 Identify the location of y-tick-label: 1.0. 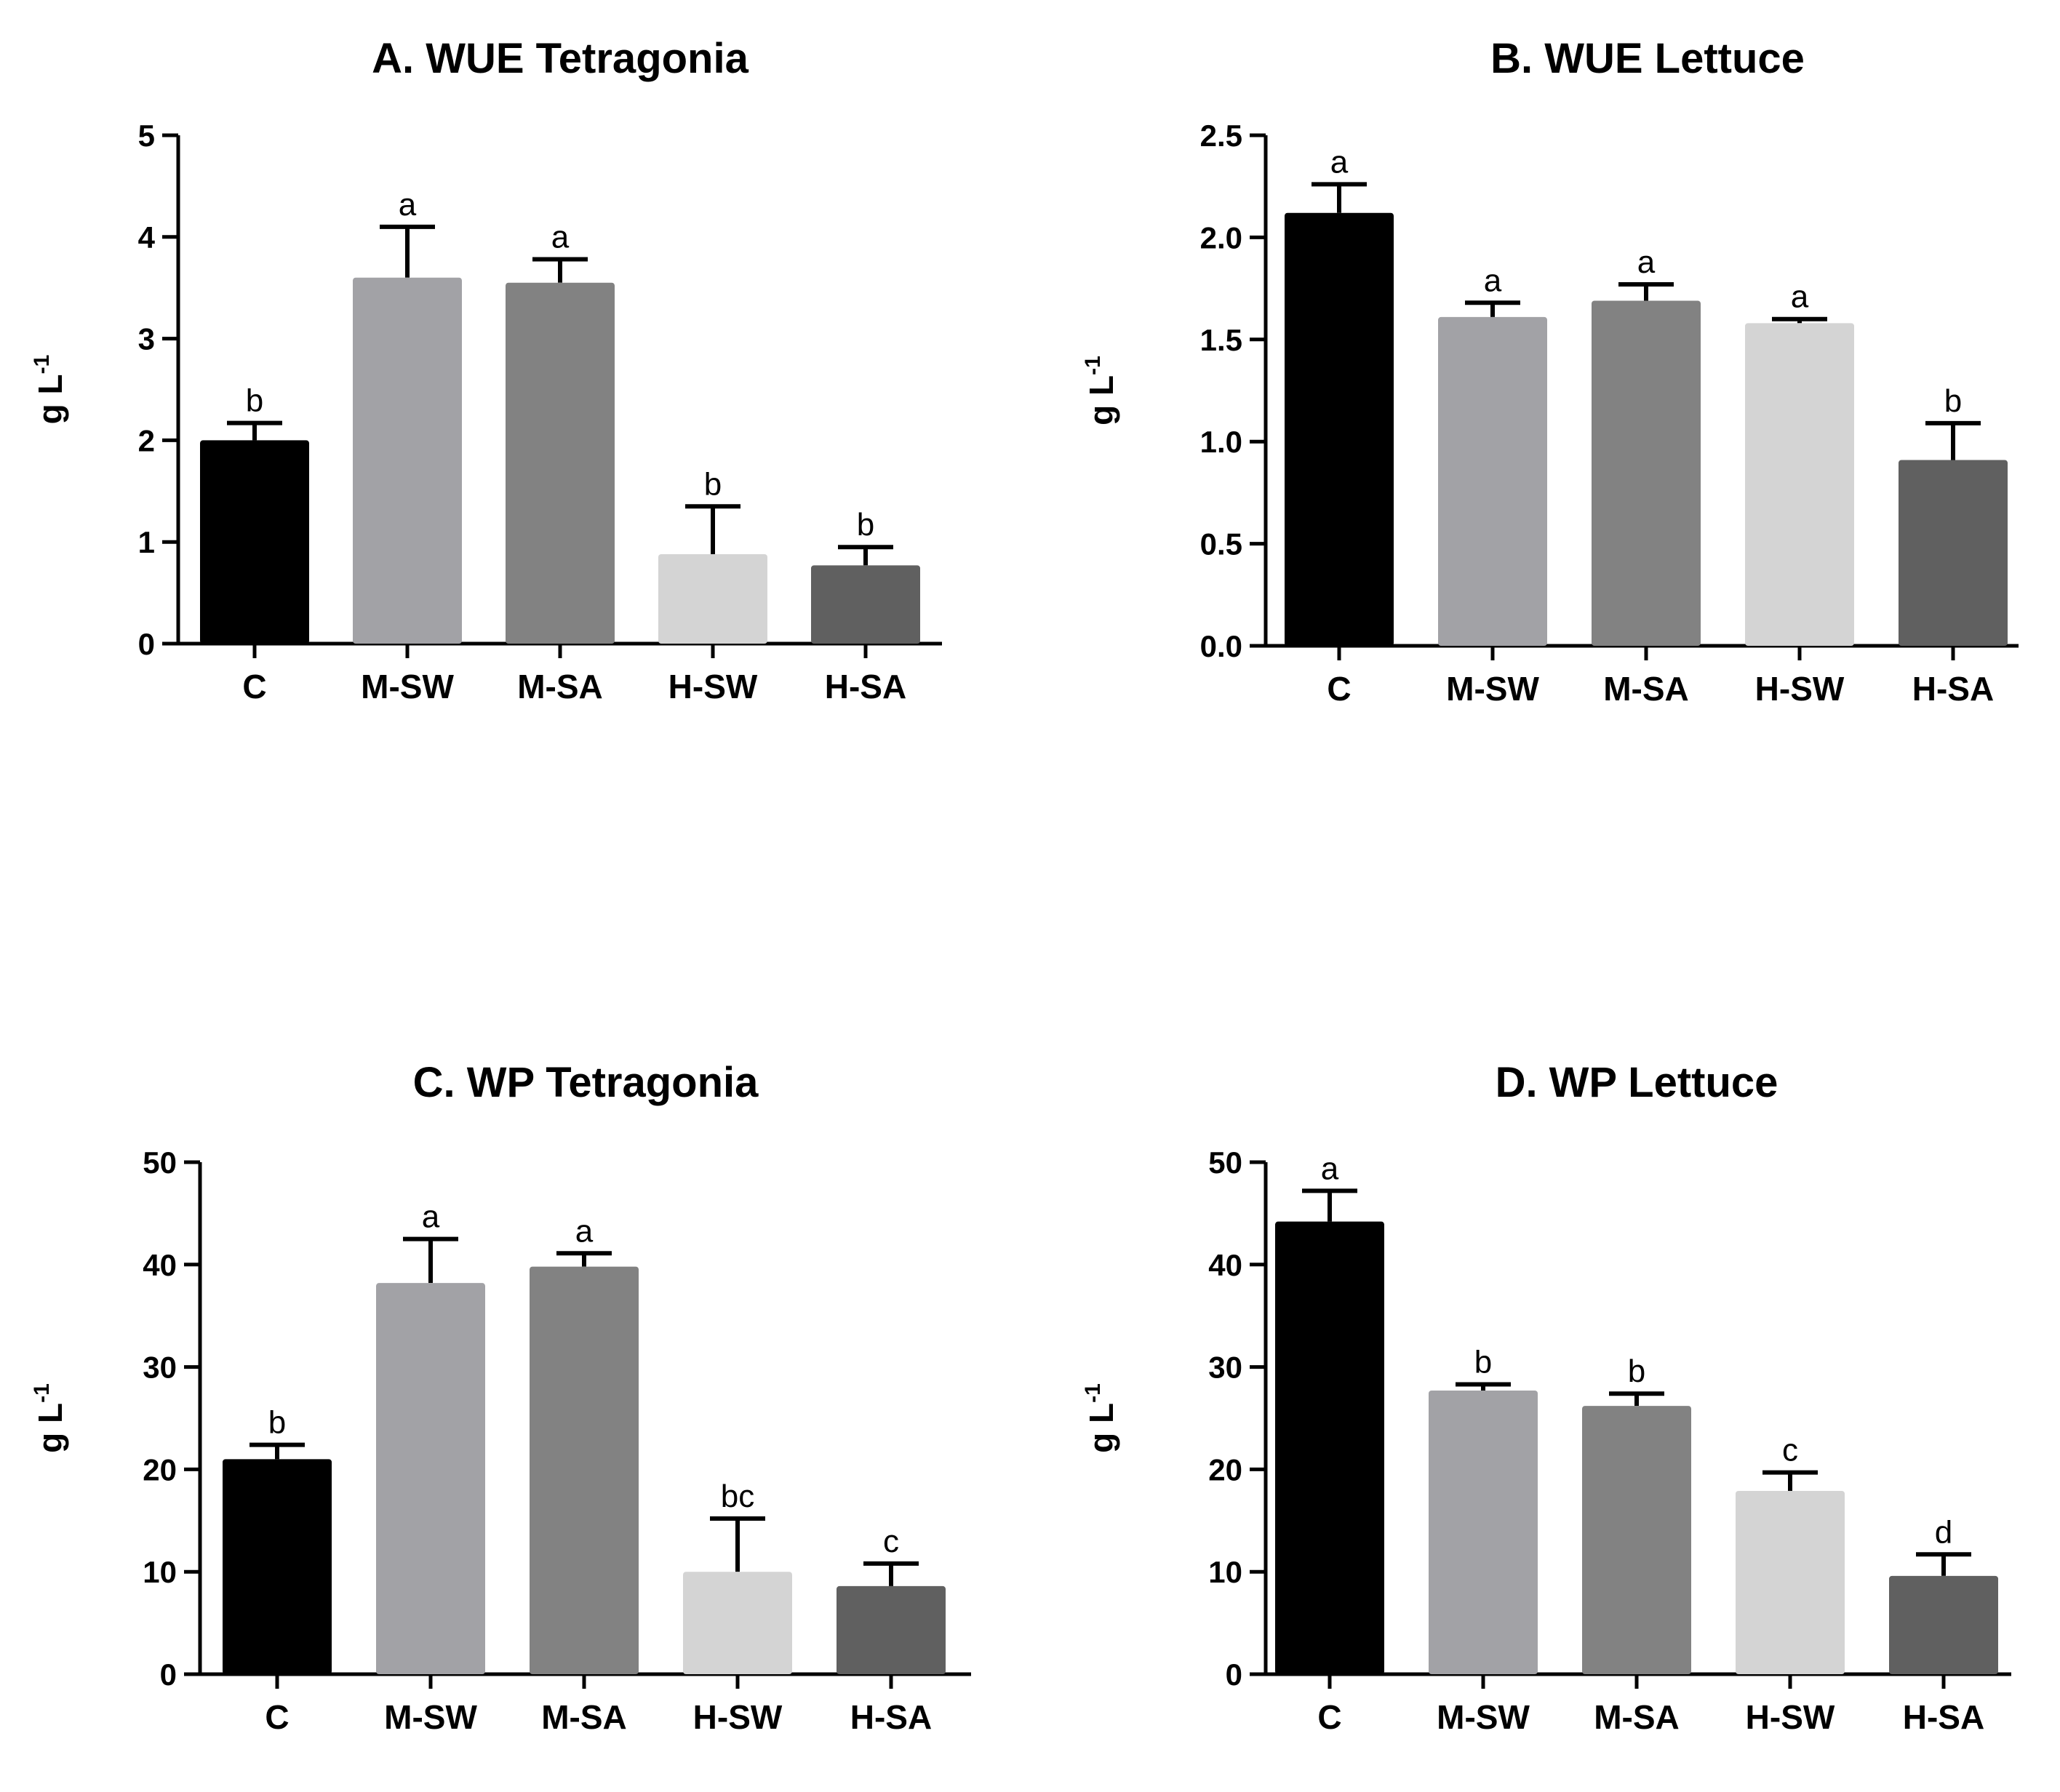
(1221, 442).